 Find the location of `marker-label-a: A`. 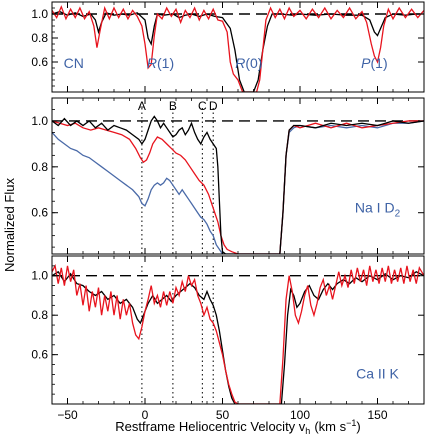

marker-label-a: A is located at coordinates (142, 106).